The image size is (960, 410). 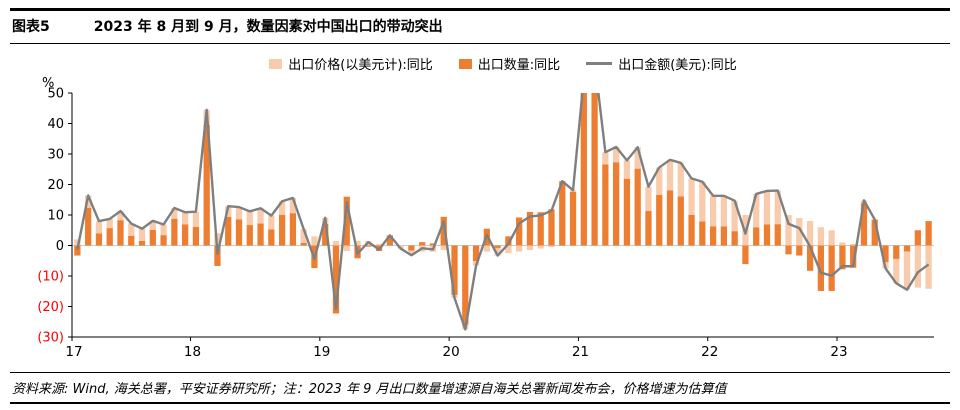 What do you see at coordinates (838, 352) in the screenshot?
I see `svg-text: 23` at bounding box center [838, 352].